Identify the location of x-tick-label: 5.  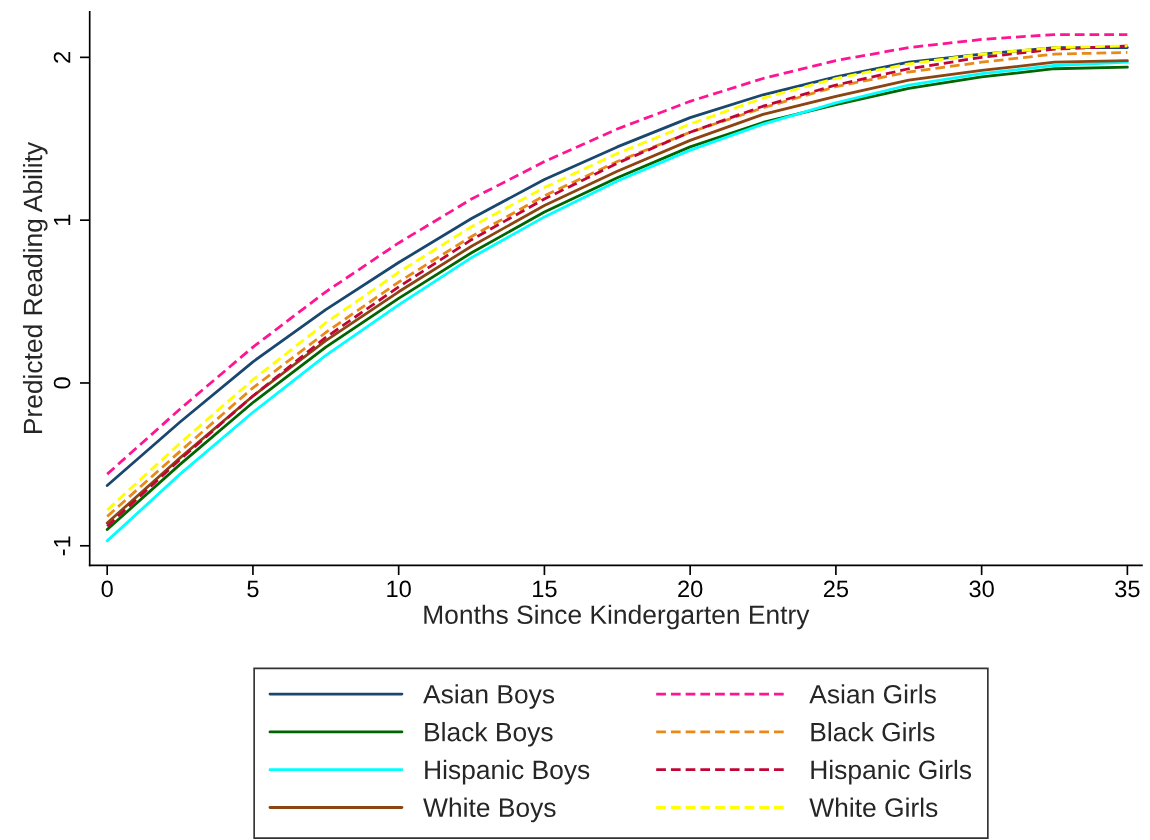
(253, 589).